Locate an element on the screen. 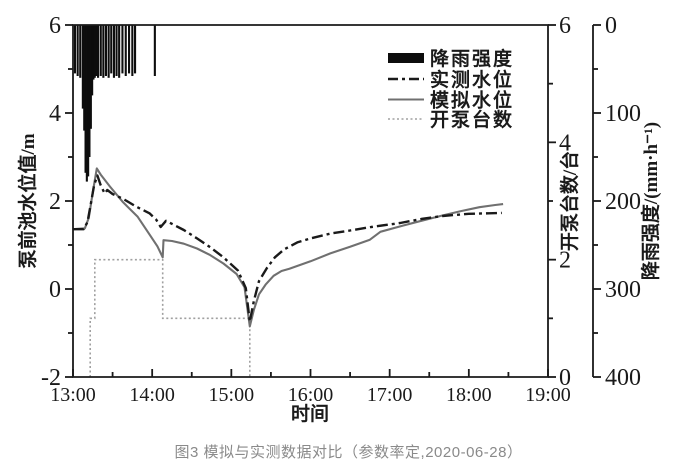 The width and height of the screenshot is (697, 475). rain-tick-label: 400 is located at coordinates (623, 378).